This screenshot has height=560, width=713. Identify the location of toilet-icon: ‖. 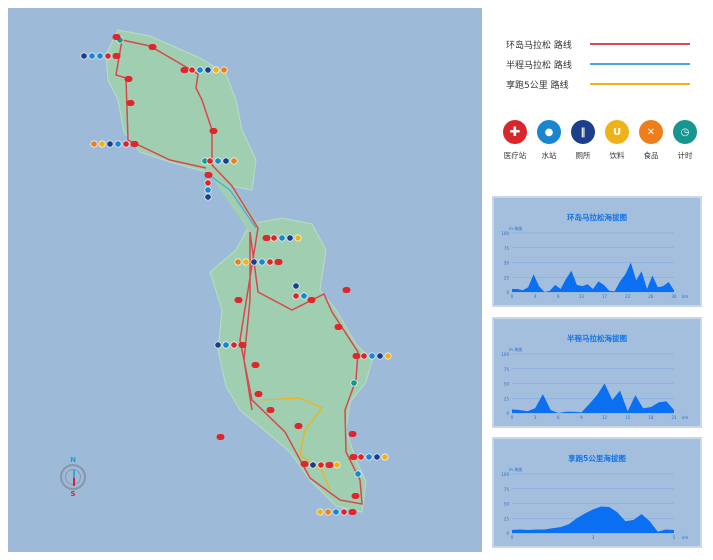
(583, 132).